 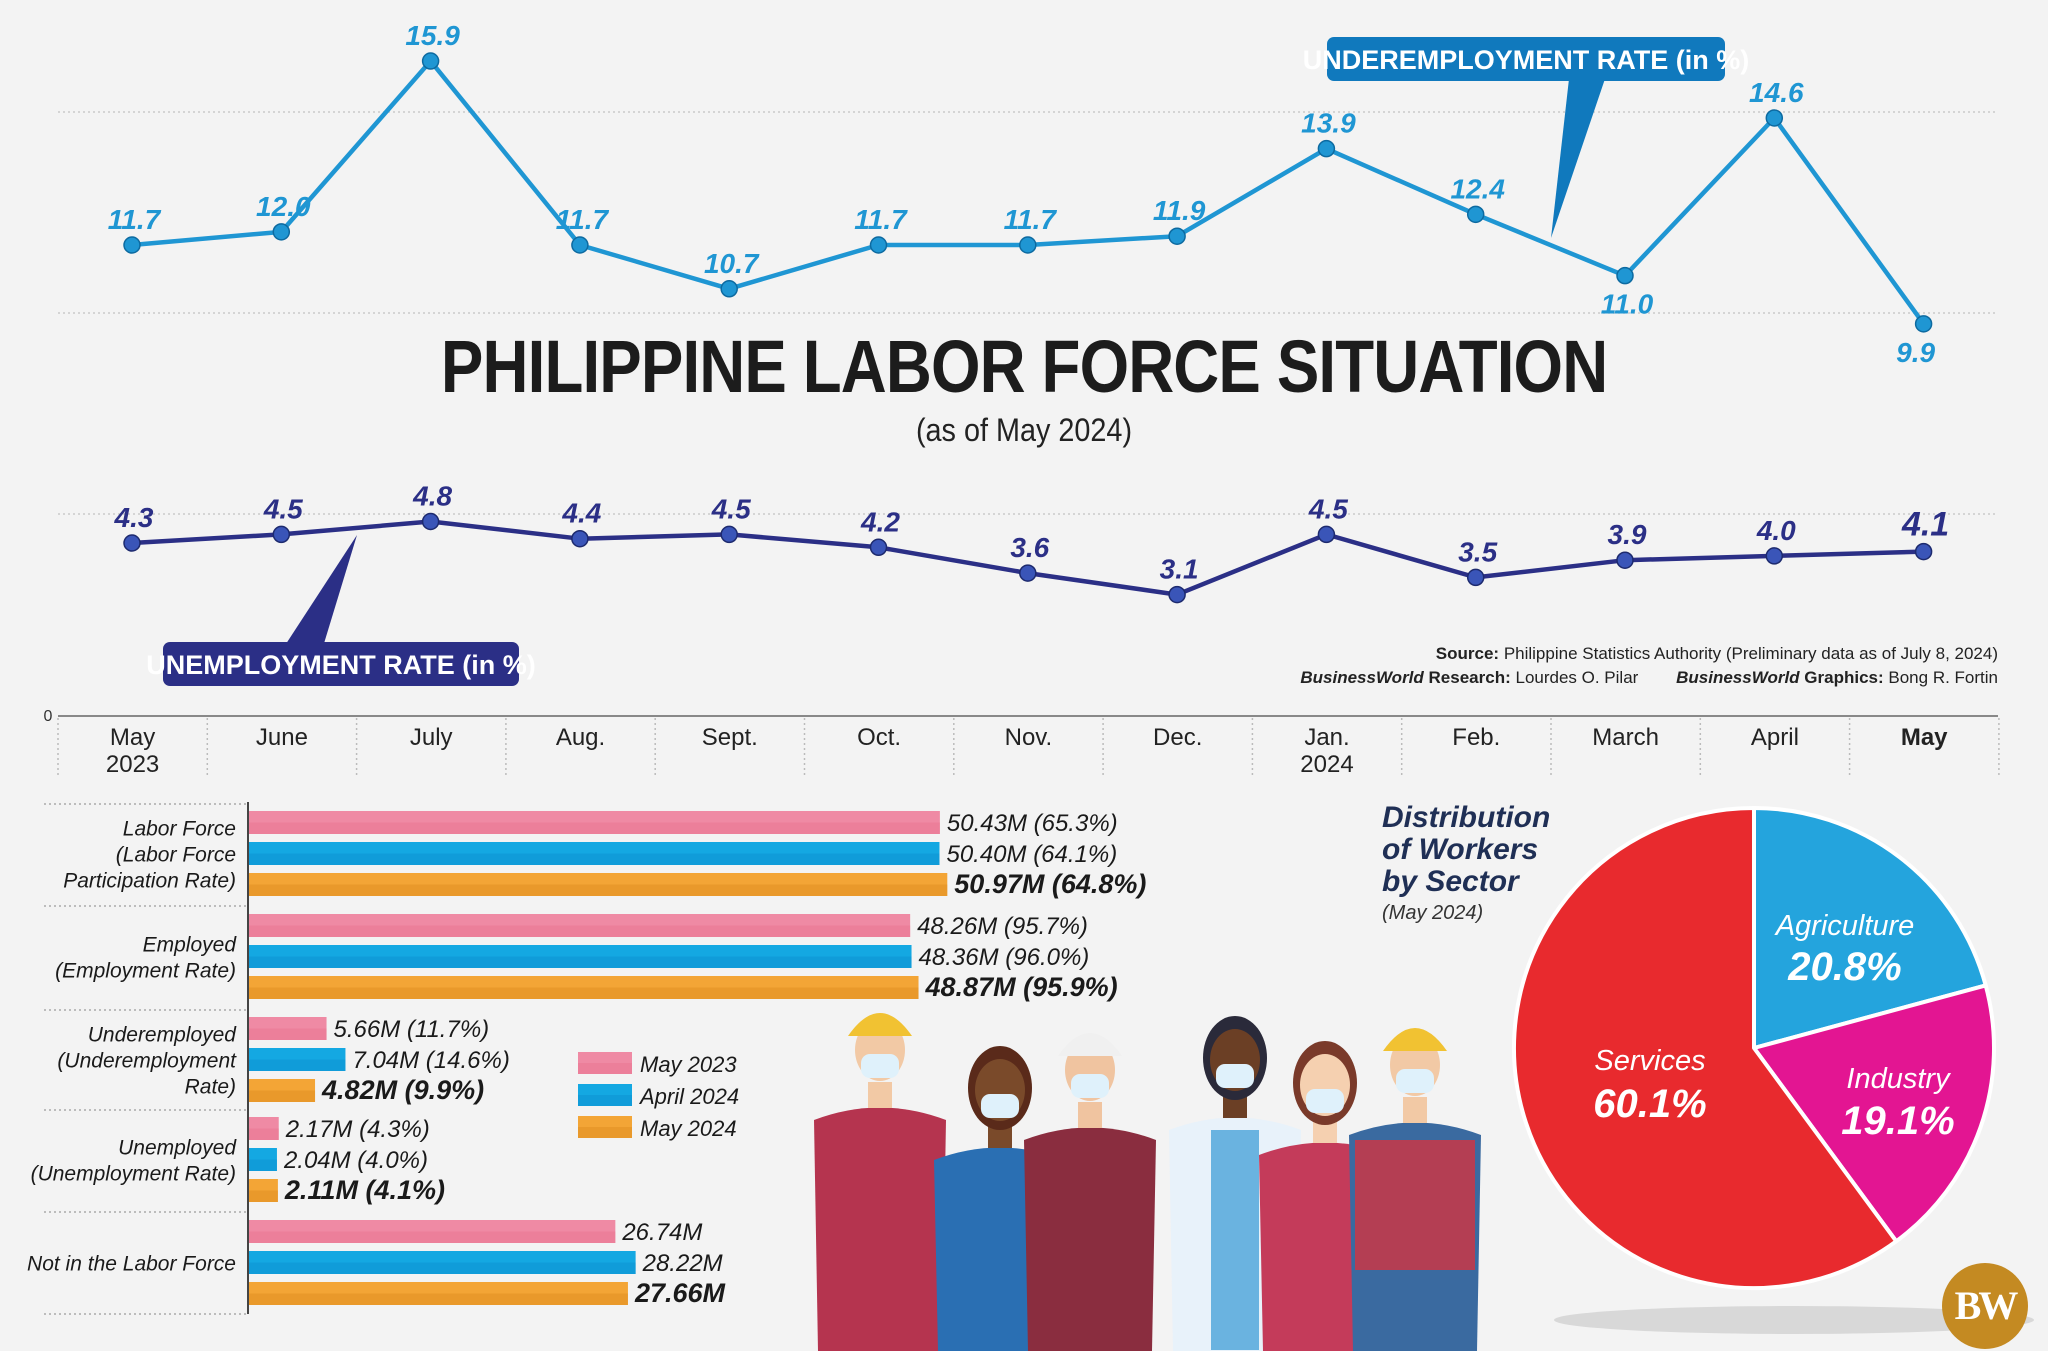 I want to click on pie-subtitle: (May 2024), so click(x=1433, y=913).